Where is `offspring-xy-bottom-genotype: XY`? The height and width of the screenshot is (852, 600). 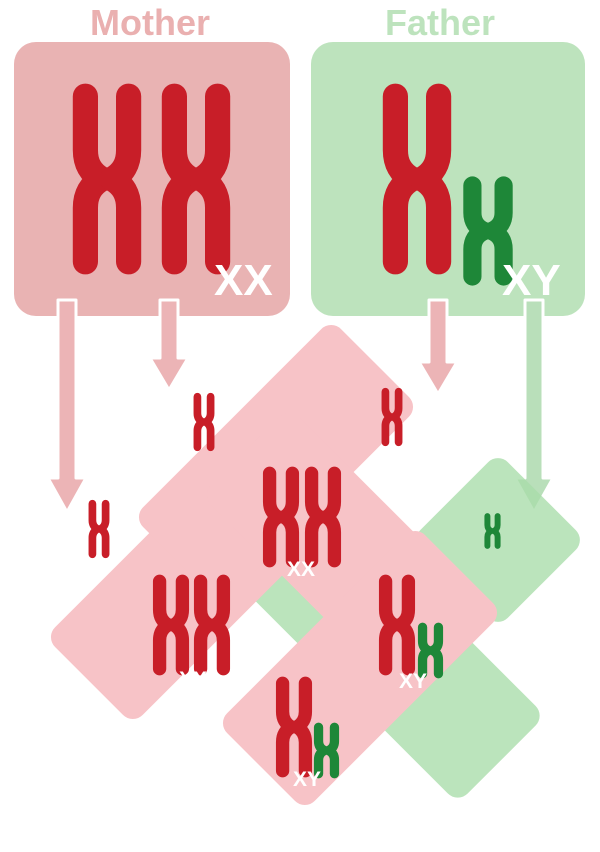 offspring-xy-bottom-genotype: XY is located at coordinates (307, 779).